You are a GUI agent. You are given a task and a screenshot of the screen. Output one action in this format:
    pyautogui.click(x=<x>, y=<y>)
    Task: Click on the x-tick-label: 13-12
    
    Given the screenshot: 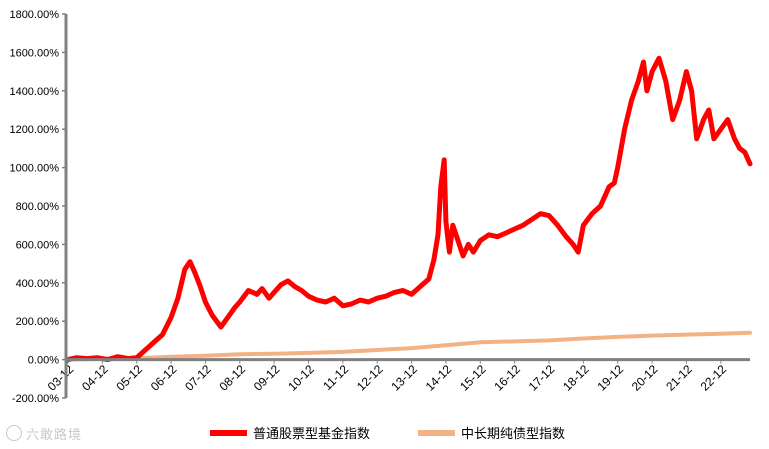 What is the action you would take?
    pyautogui.click(x=404, y=378)
    